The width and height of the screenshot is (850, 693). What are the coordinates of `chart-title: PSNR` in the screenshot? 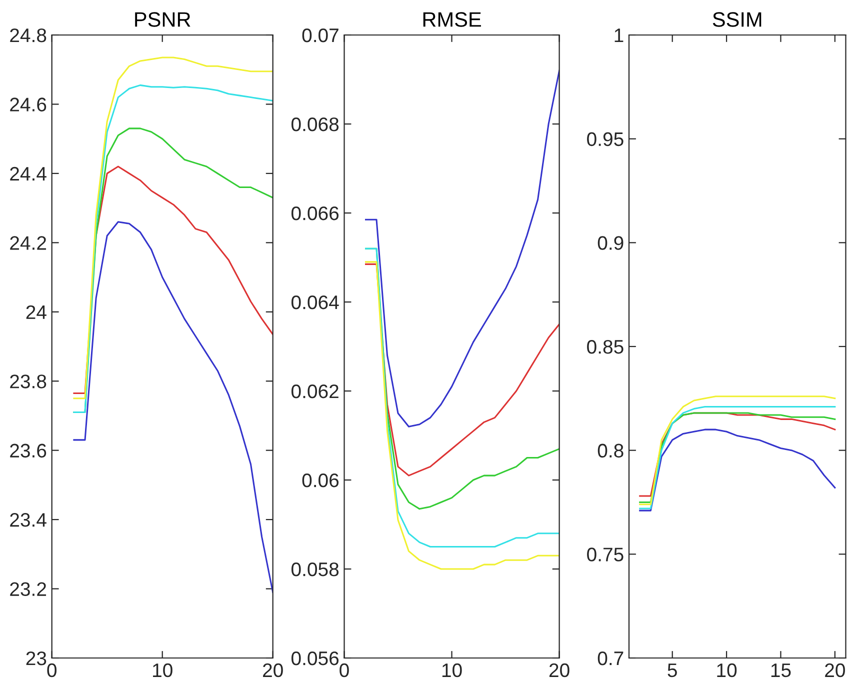 It's located at (162, 19).